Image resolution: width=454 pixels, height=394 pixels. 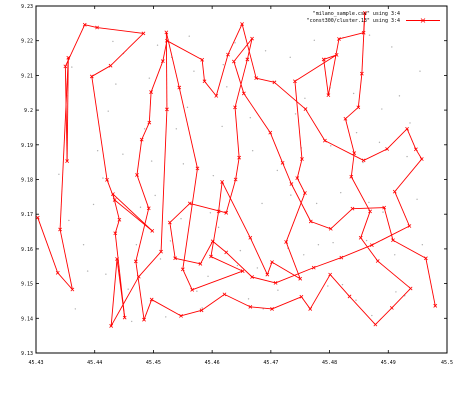 I want to click on y-tick-label: 9.15, so click(x=27, y=285).